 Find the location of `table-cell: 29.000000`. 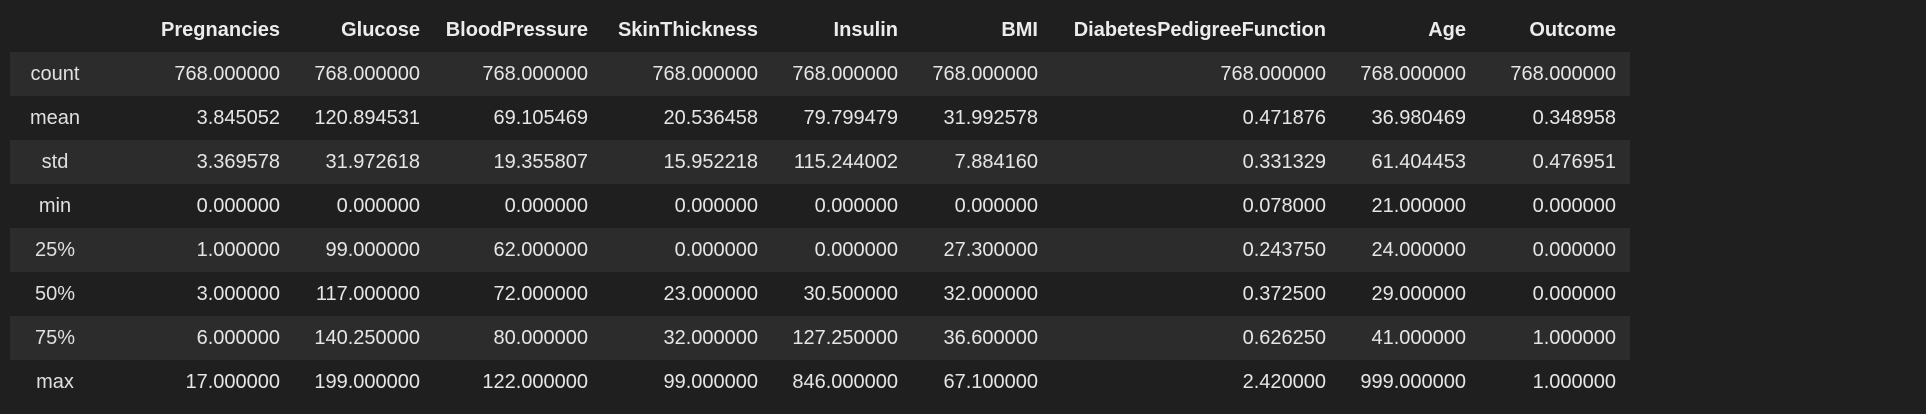

table-cell: 29.000000 is located at coordinates (1418, 293).